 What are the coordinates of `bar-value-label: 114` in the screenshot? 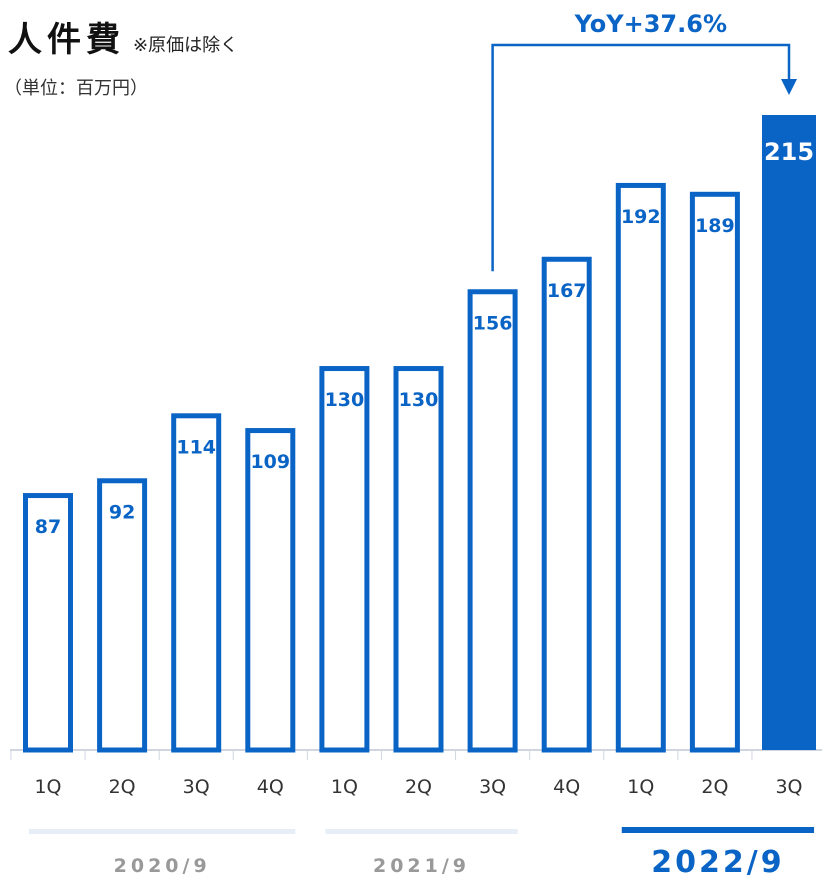 It's located at (196, 447).